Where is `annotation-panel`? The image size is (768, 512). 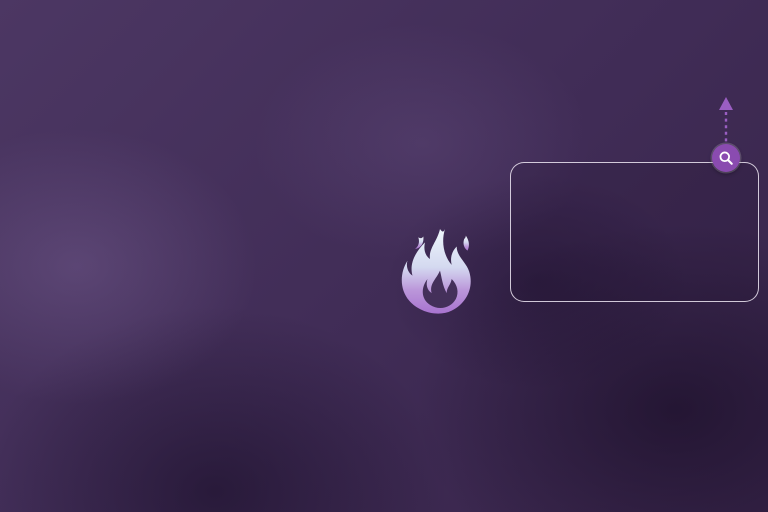
annotation-panel is located at coordinates (634, 232).